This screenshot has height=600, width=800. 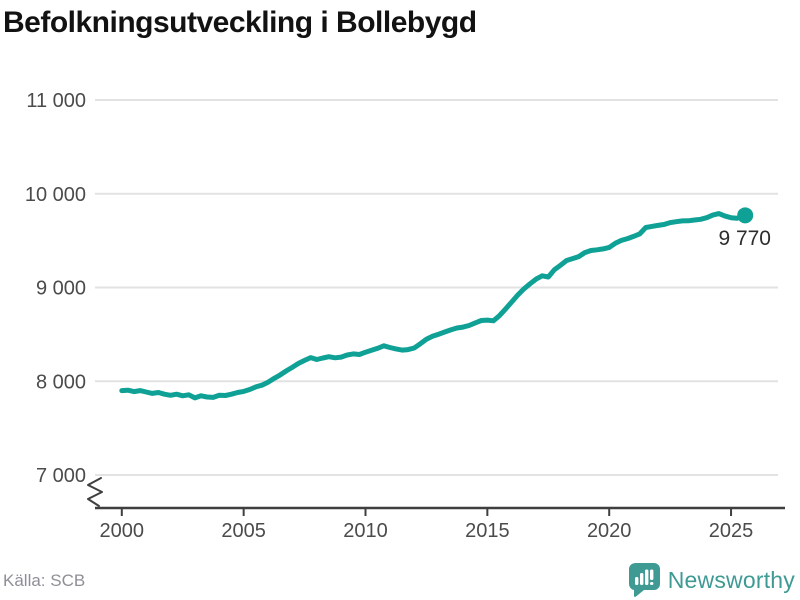 I want to click on exclamation-dot, so click(x=651, y=583).